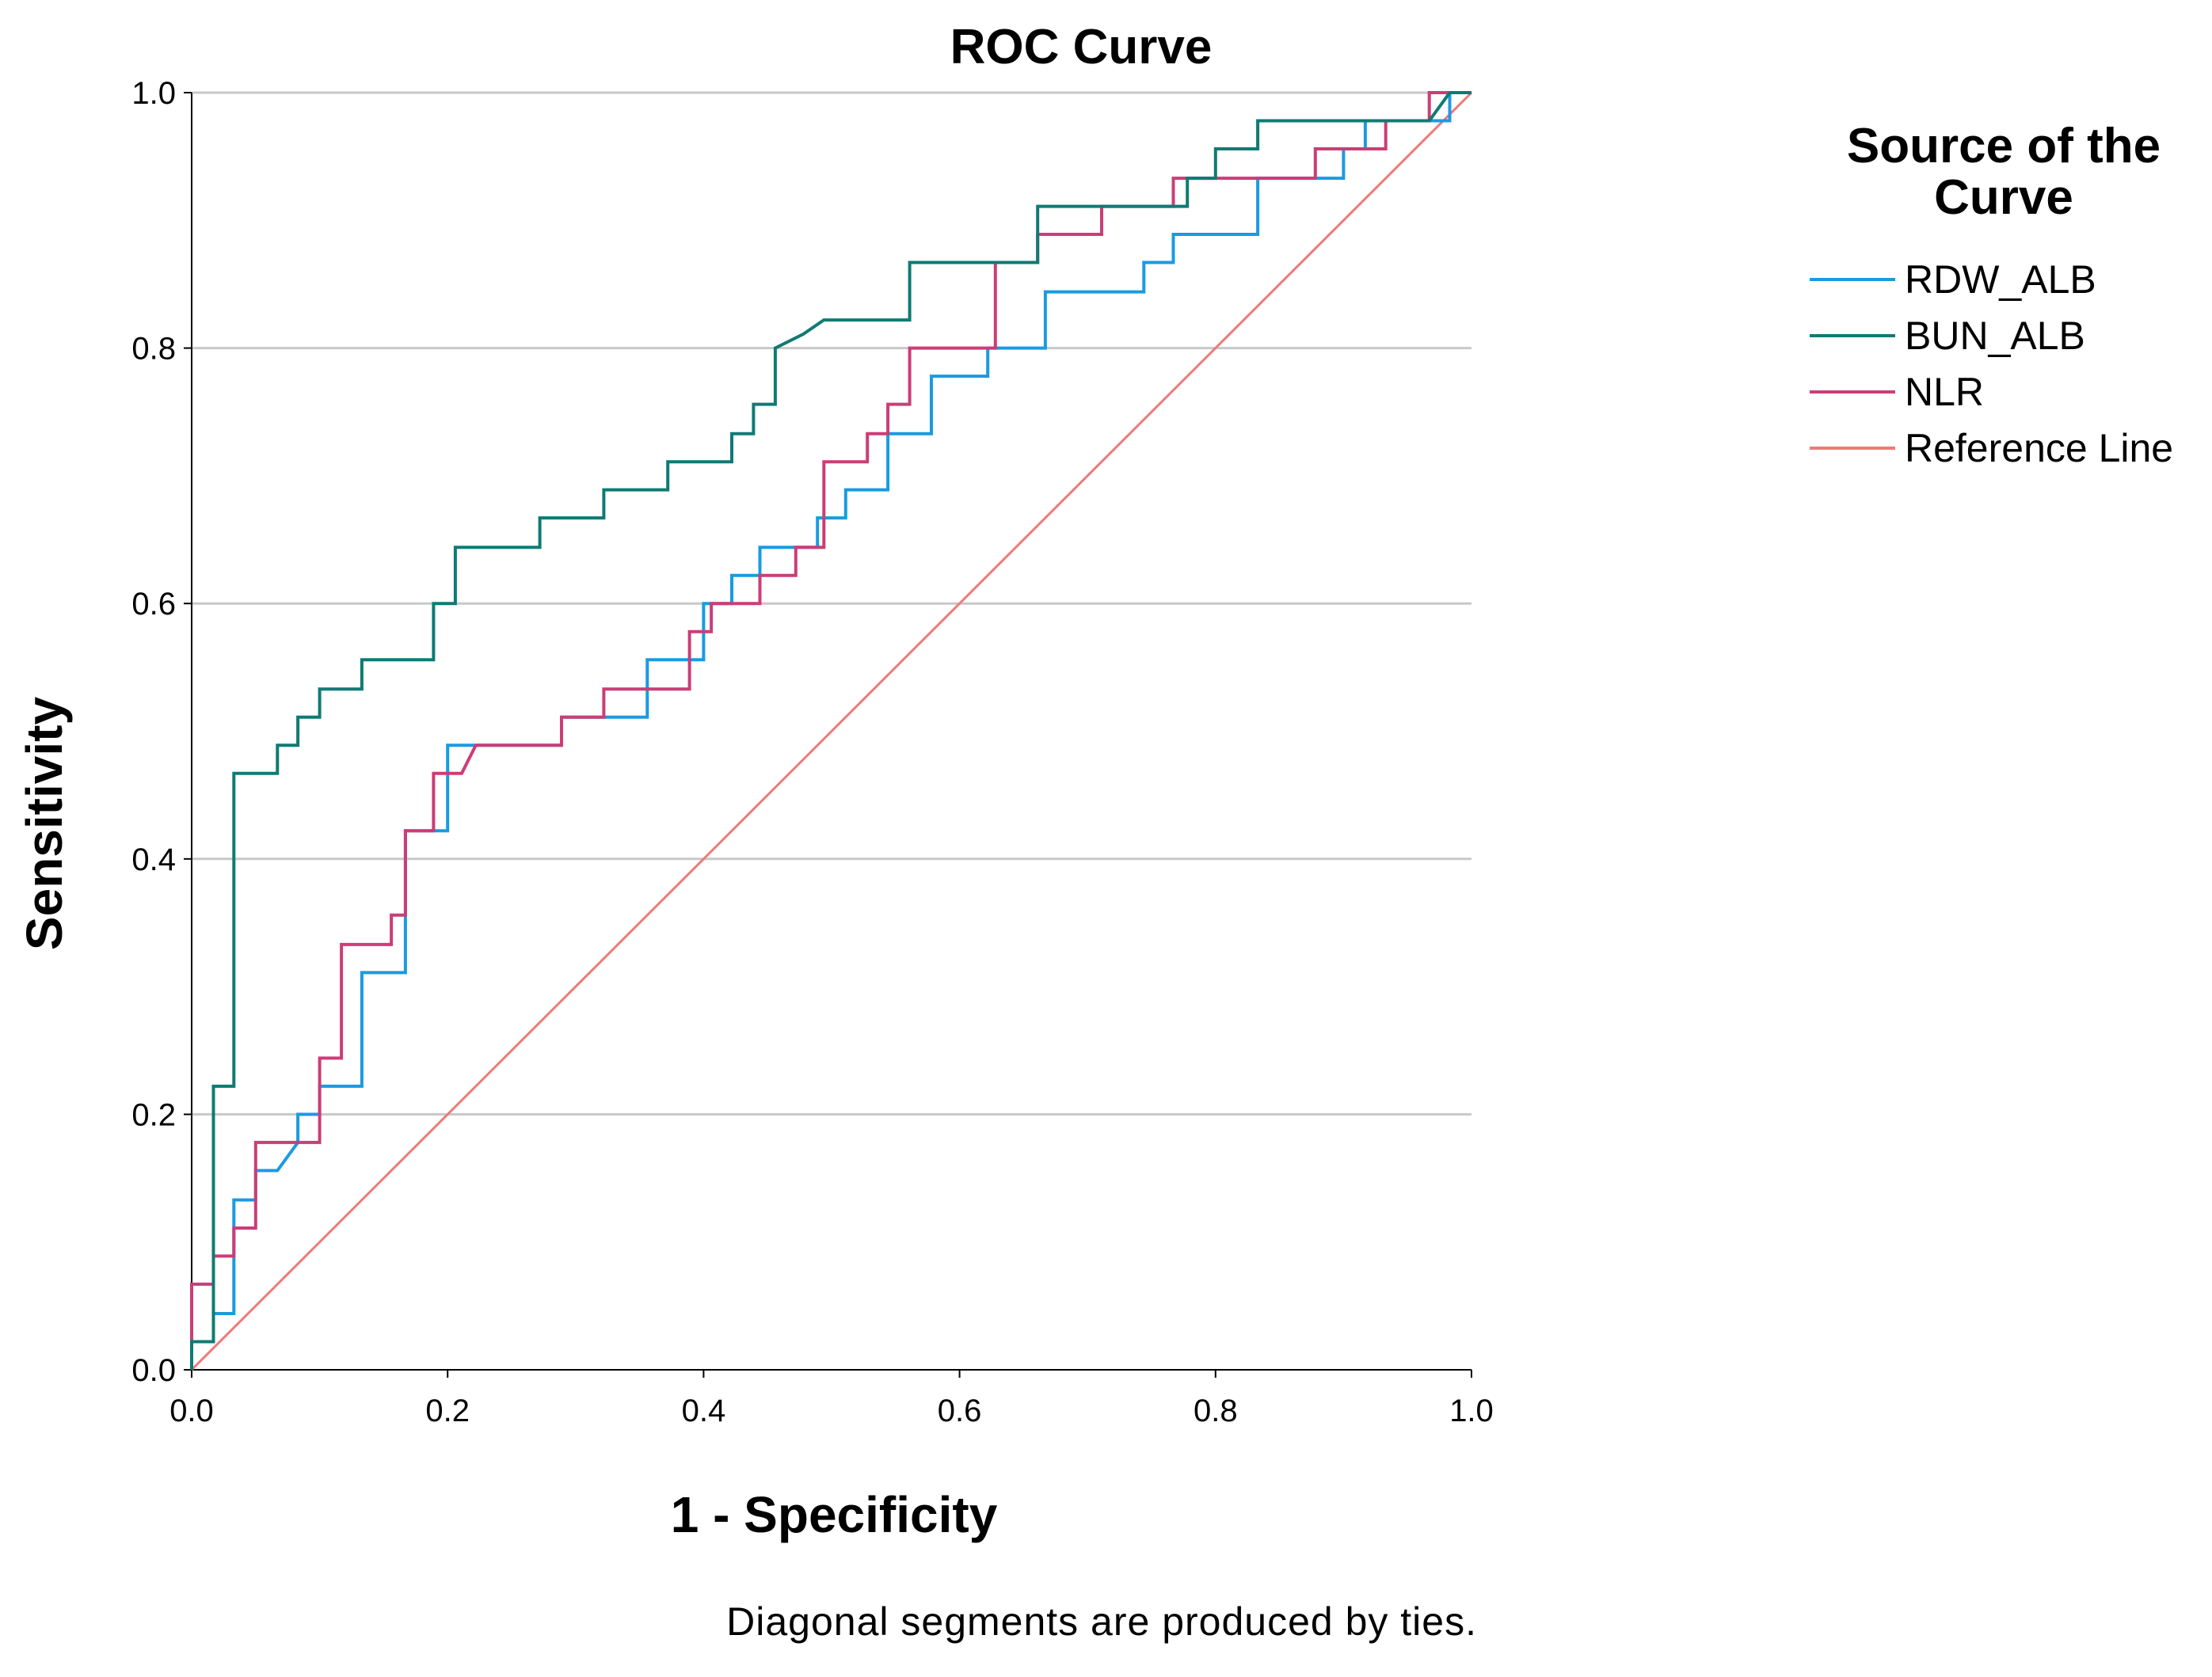 Image resolution: width=2212 pixels, height=1677 pixels. Describe the element at coordinates (153, 1370) in the screenshot. I see `y-tick-label-0: 0.0` at that location.